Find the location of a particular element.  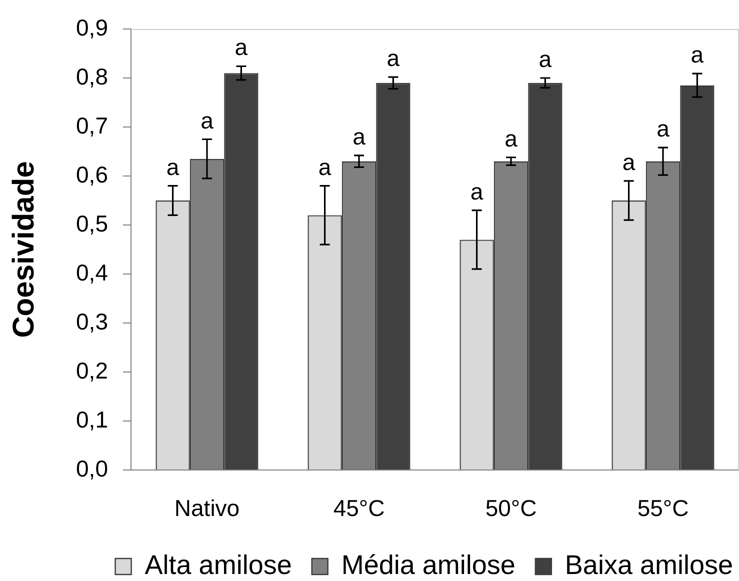

legend-label: Alta amilose is located at coordinates (218, 565).